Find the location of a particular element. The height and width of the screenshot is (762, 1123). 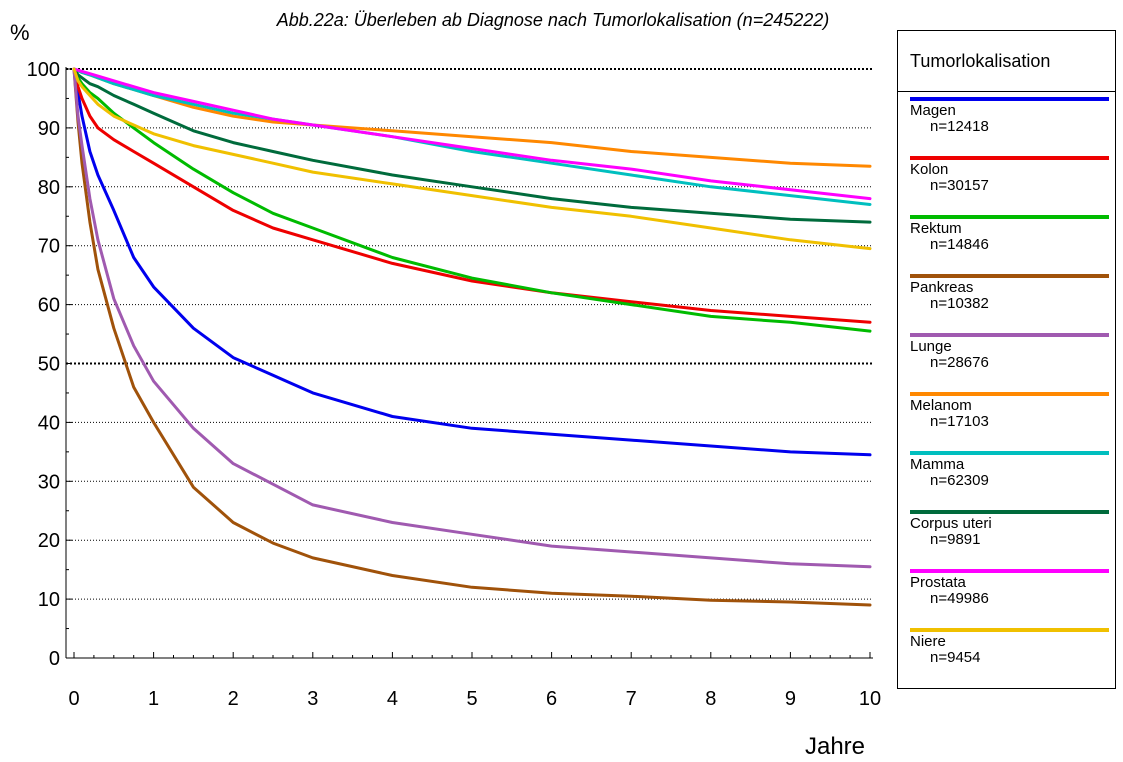

y-tick-label: 60 is located at coordinates (49, 306).